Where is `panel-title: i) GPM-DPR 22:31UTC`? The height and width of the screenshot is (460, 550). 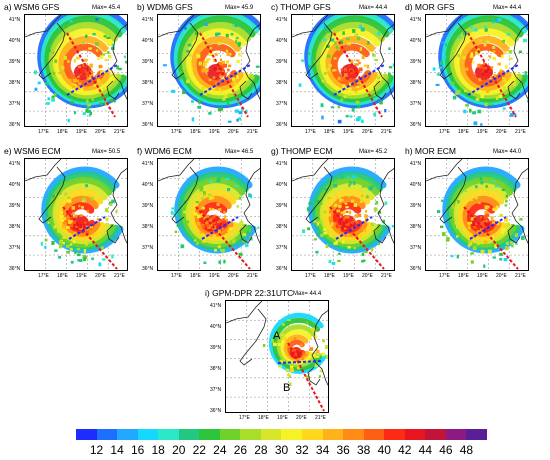 panel-title: i) GPM-DPR 22:31UTC is located at coordinates (249, 293).